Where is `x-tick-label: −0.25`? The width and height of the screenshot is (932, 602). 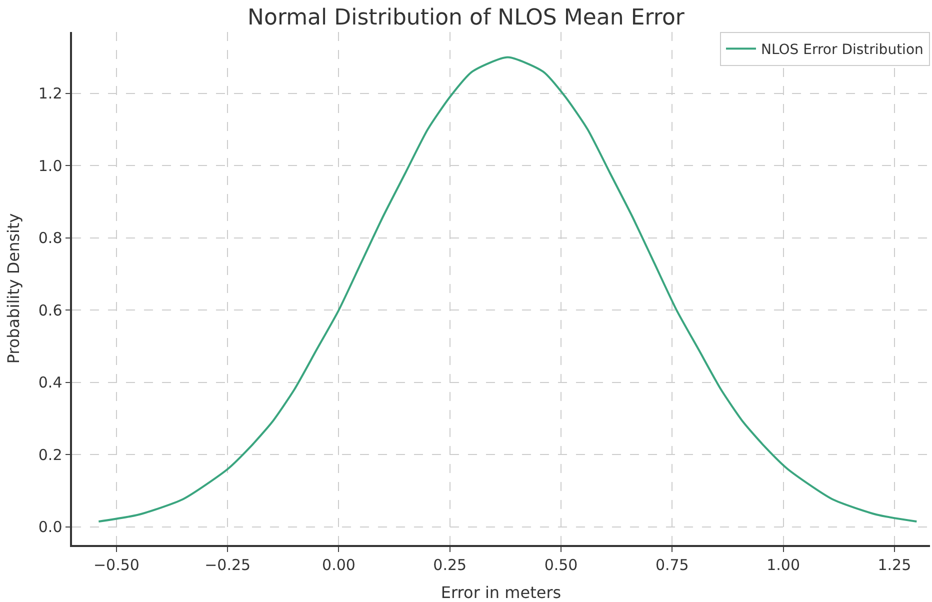 x-tick-label: −0.25 is located at coordinates (227, 565).